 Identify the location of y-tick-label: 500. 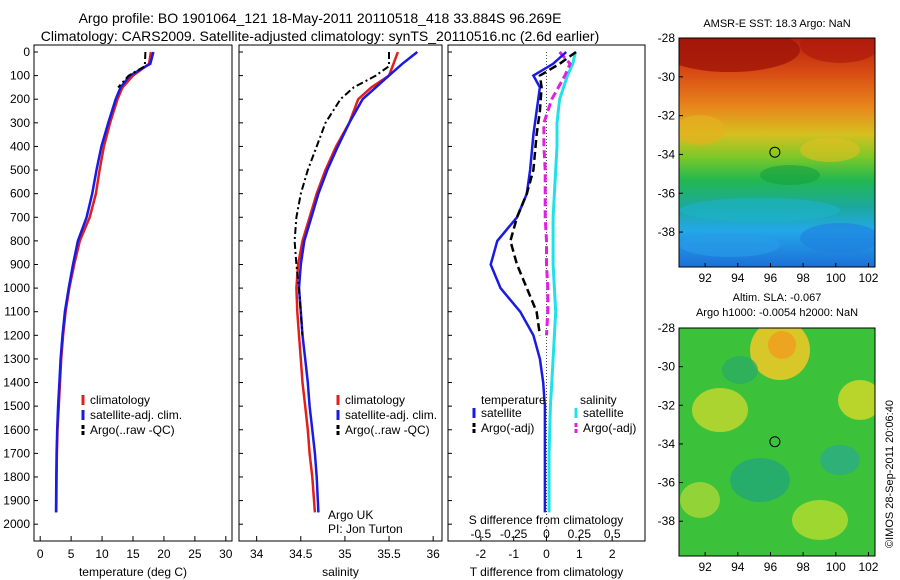
(20, 170).